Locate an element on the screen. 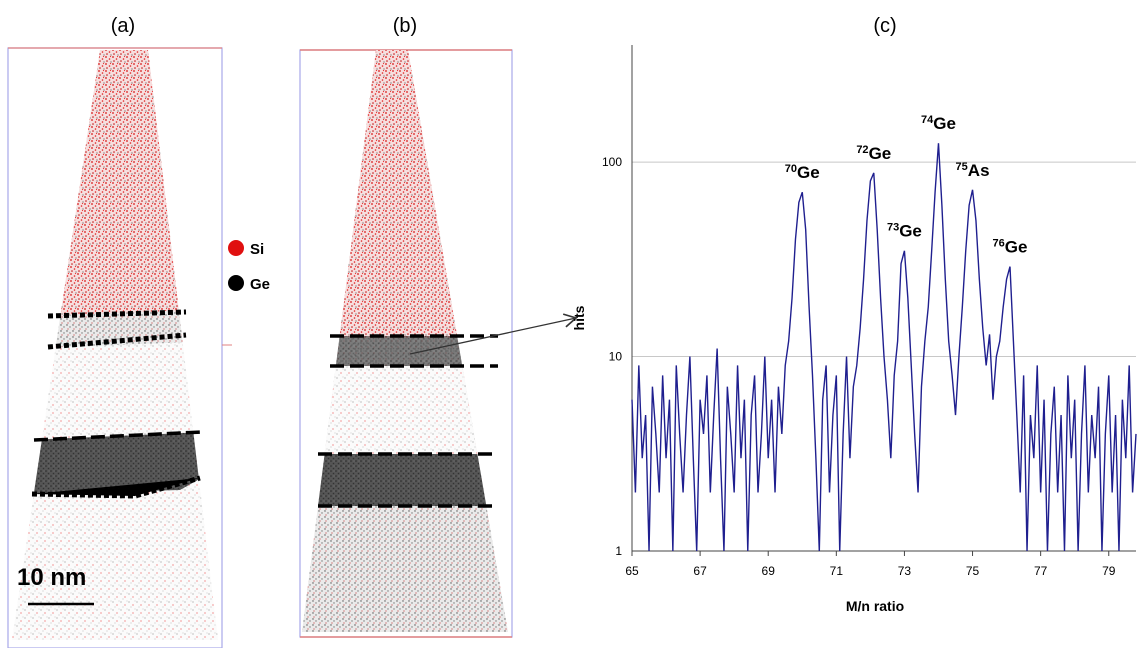 The width and height of the screenshot is (1137, 653). y-axis-label: hits is located at coordinates (579, 317).